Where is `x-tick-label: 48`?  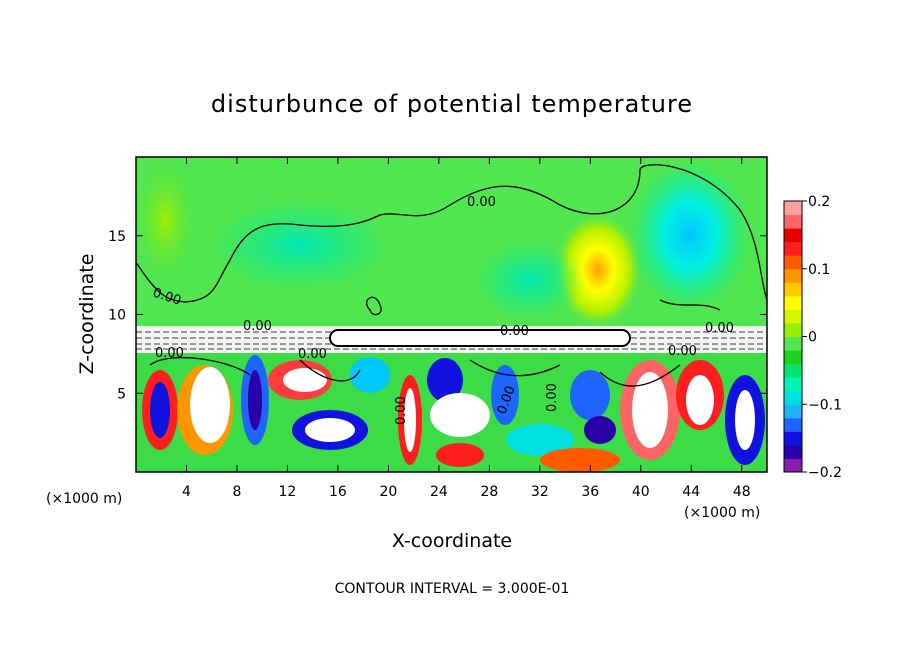
x-tick-label: 48 is located at coordinates (742, 492).